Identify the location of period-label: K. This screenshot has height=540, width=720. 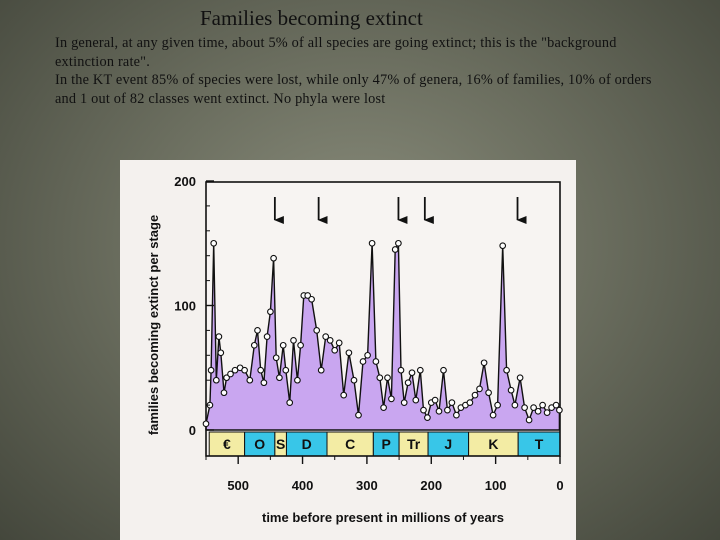
(493, 444).